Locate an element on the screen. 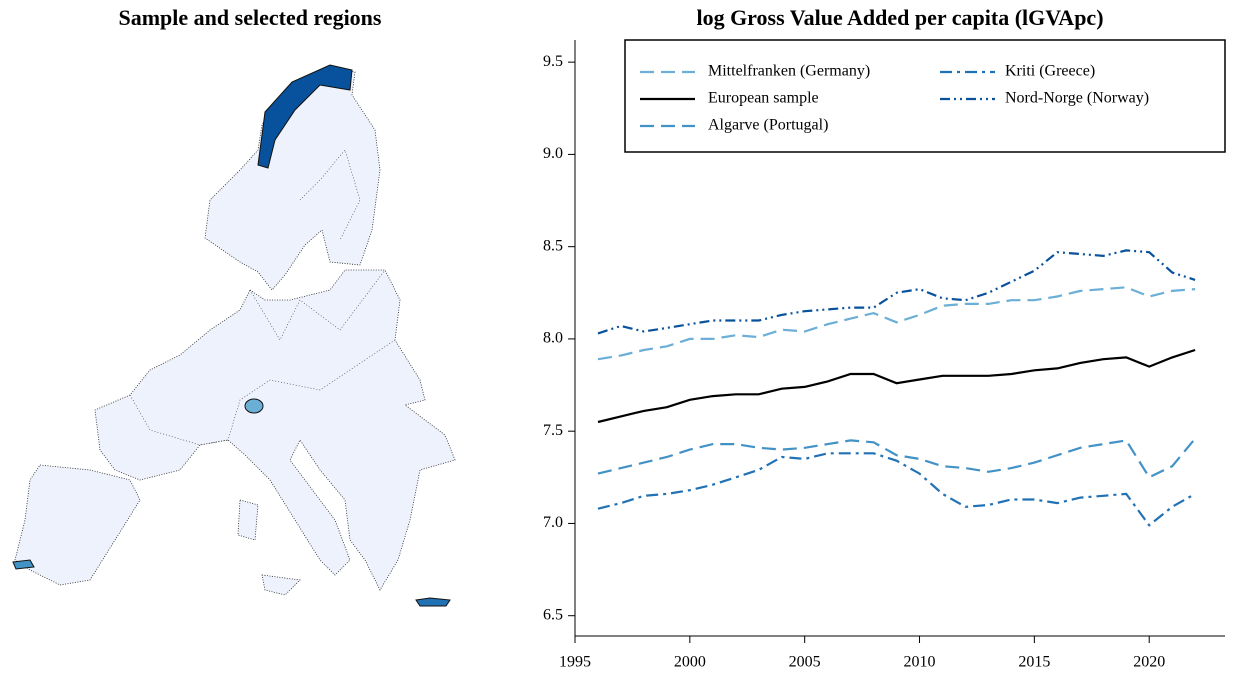 This screenshot has width=1235, height=686. legend-label: Algarve (Portugal) is located at coordinates (768, 125).